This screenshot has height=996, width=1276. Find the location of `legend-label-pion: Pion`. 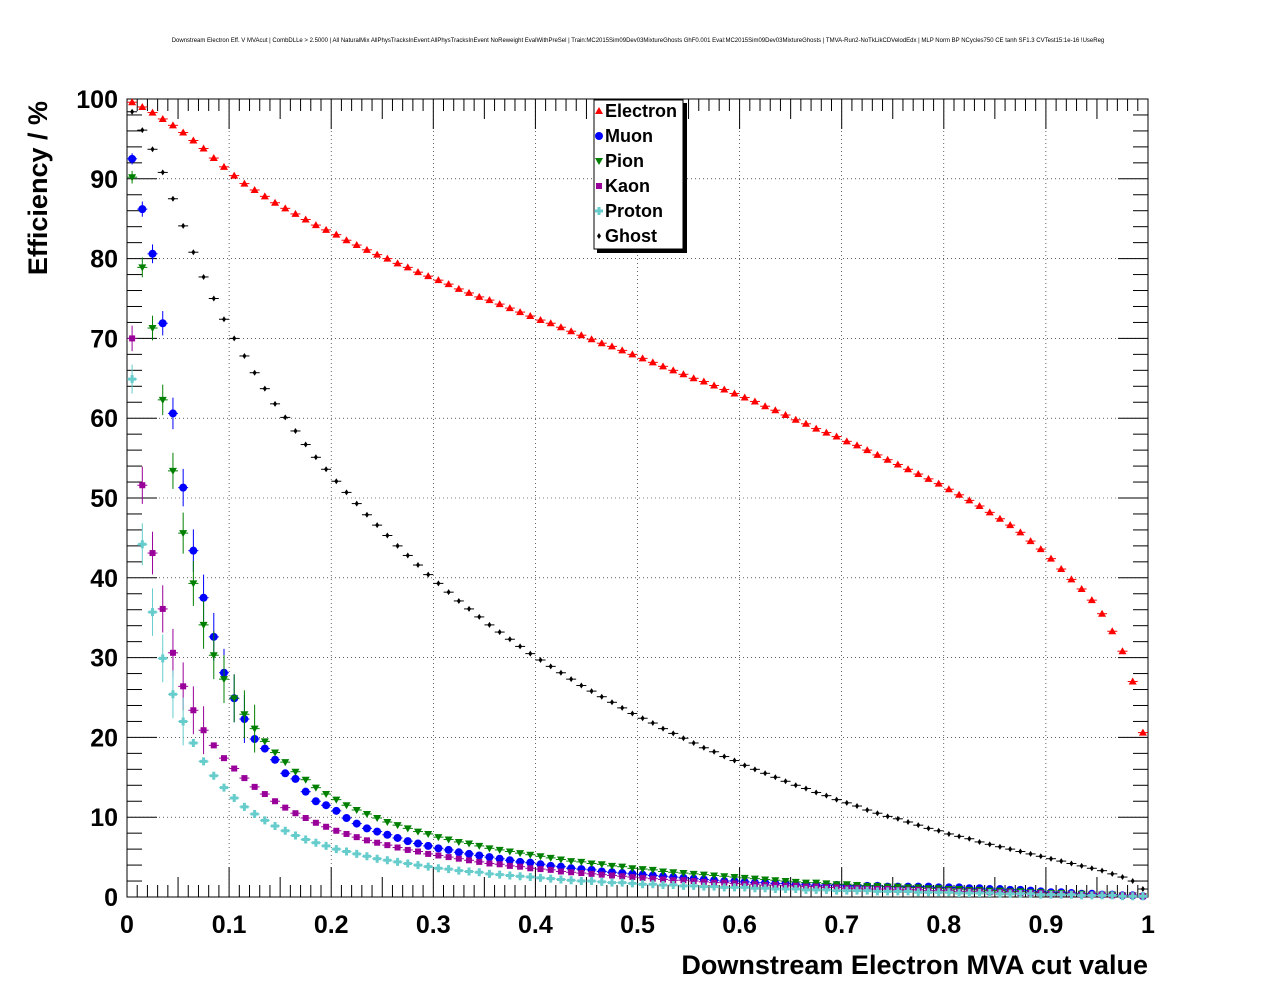

legend-label-pion: Pion is located at coordinates (624, 161).